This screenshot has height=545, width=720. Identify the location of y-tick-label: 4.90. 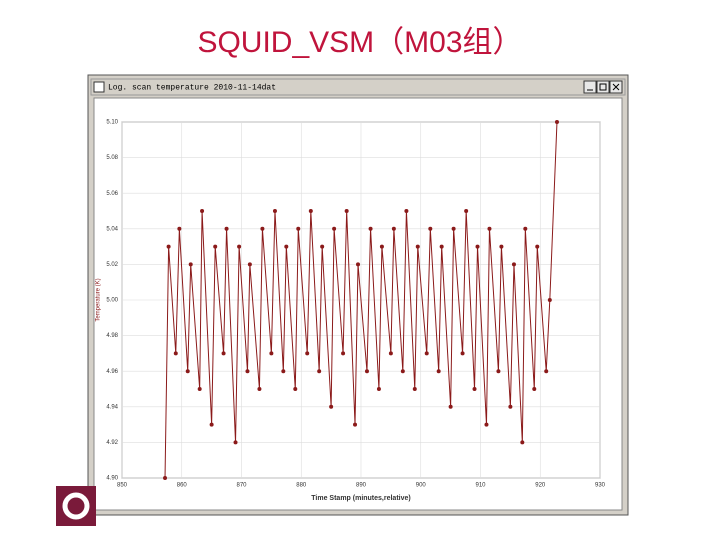
(112, 479).